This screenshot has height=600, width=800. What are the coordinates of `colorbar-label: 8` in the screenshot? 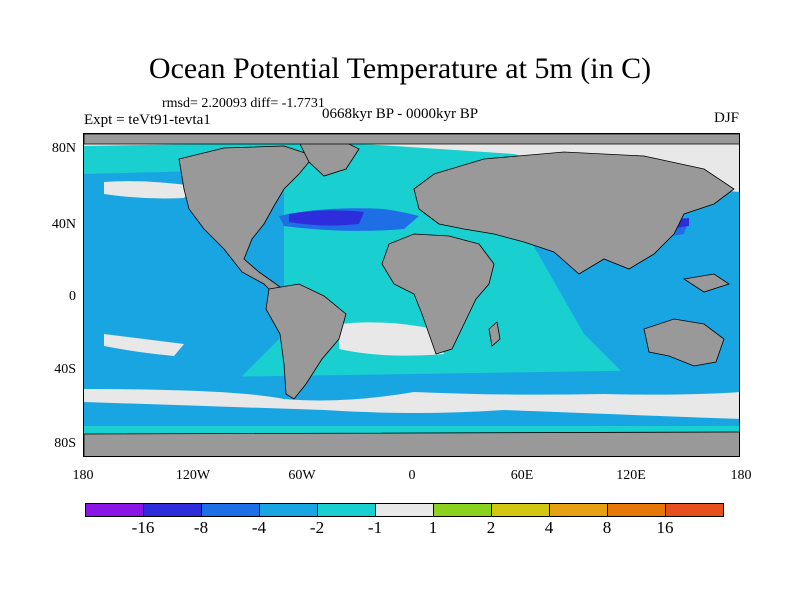 It's located at (607, 527).